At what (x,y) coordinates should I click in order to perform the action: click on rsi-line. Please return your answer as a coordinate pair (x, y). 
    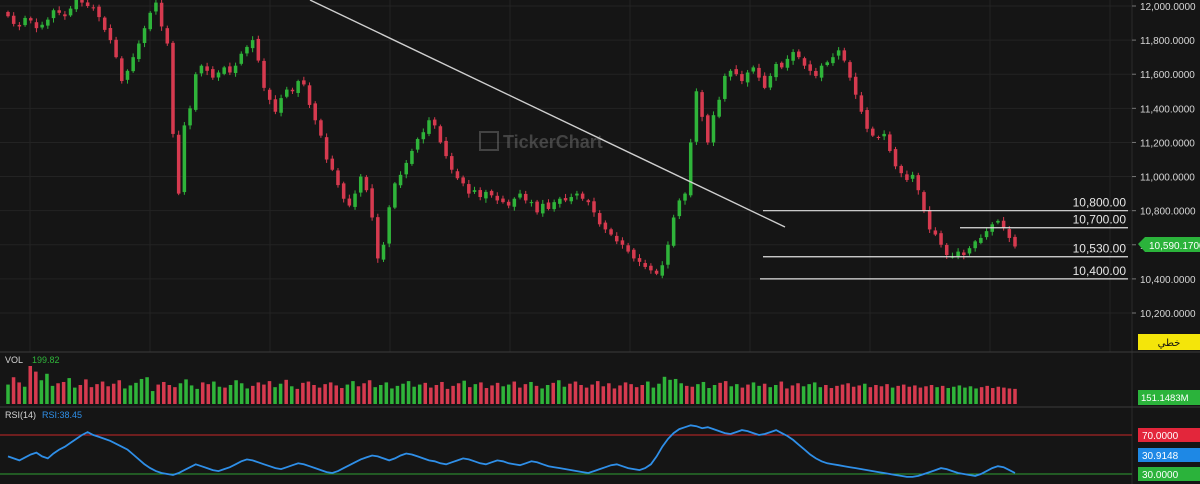
    Looking at the image, I should click on (511, 451).